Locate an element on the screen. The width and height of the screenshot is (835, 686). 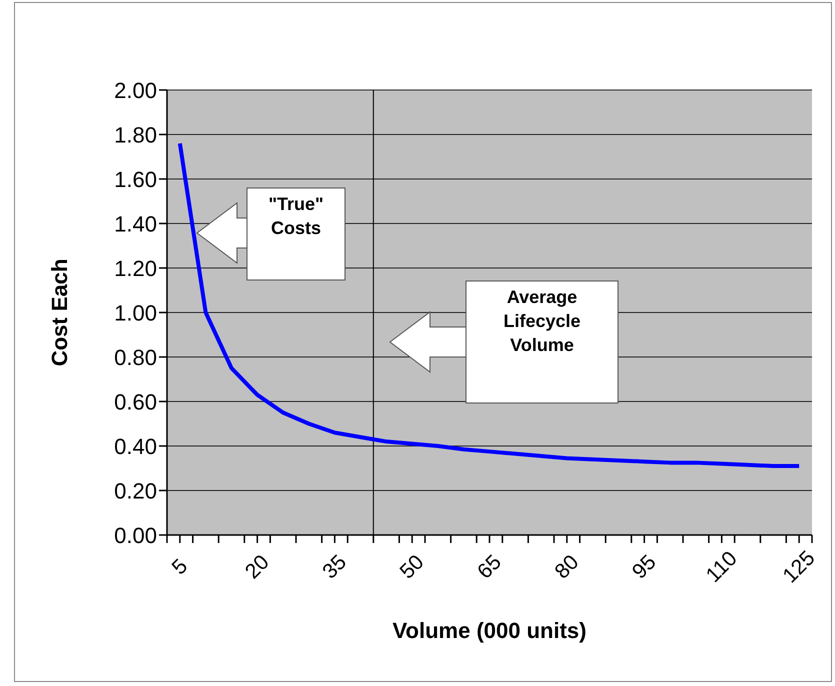
x-tick-label: 65 is located at coordinates (489, 567).